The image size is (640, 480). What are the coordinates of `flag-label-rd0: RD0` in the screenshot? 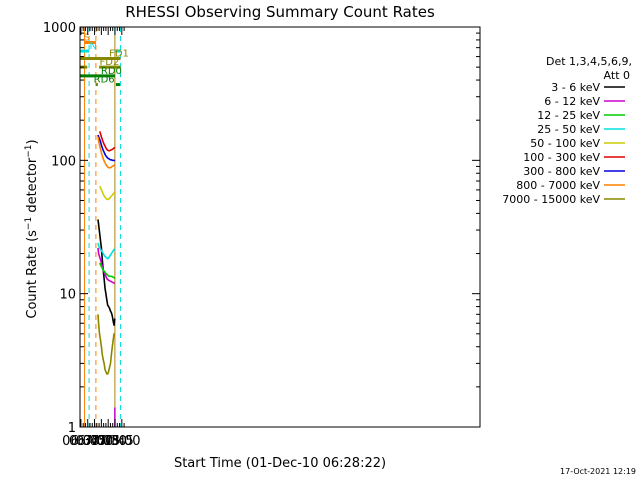 It's located at (111, 71).